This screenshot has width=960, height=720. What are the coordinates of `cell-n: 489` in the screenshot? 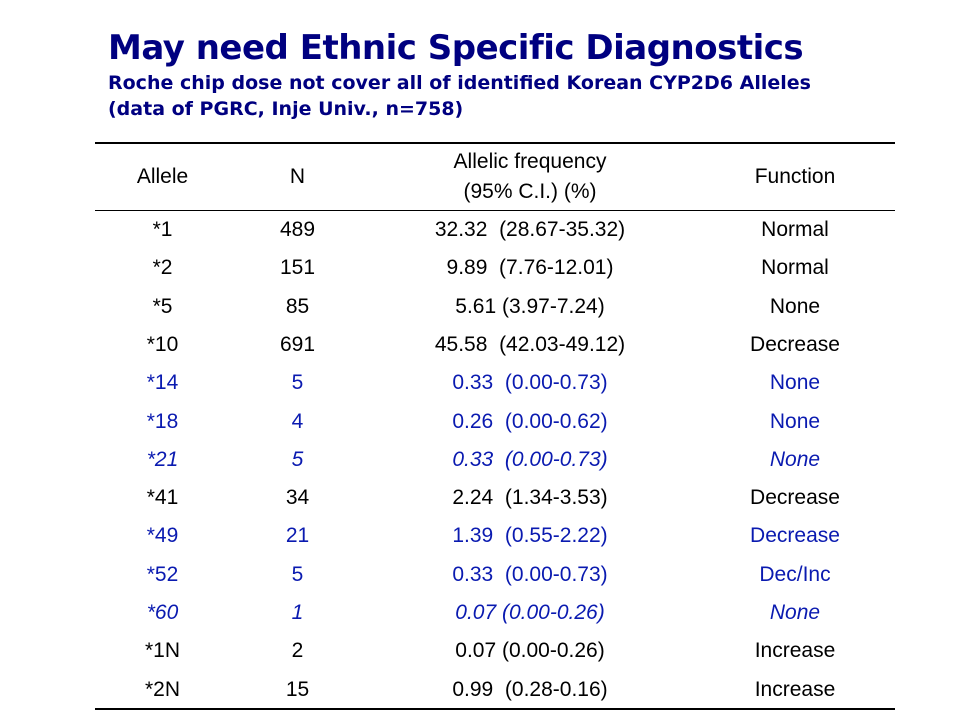 It's located at (297, 229).